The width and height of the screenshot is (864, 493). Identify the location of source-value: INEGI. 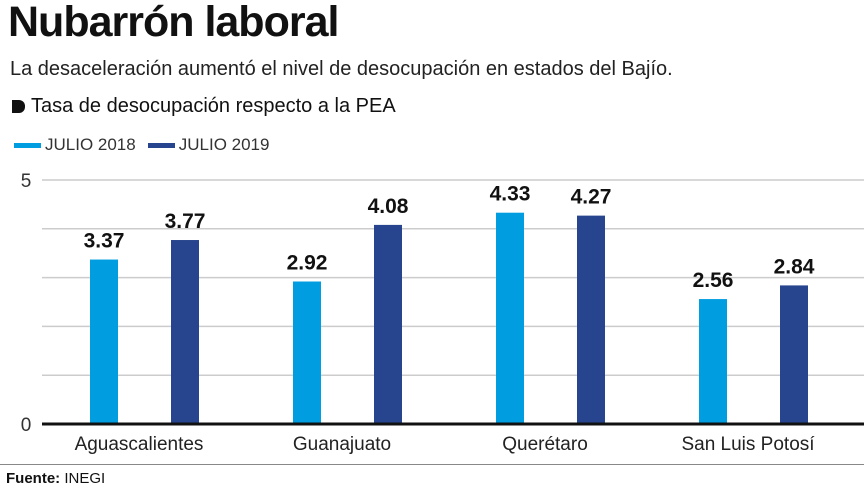
(85, 478).